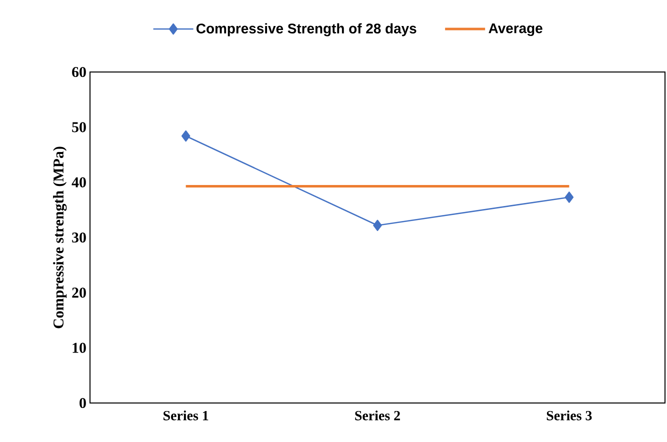 The image size is (667, 442). What do you see at coordinates (79, 72) in the screenshot?
I see `y-tick-label: 60` at bounding box center [79, 72].